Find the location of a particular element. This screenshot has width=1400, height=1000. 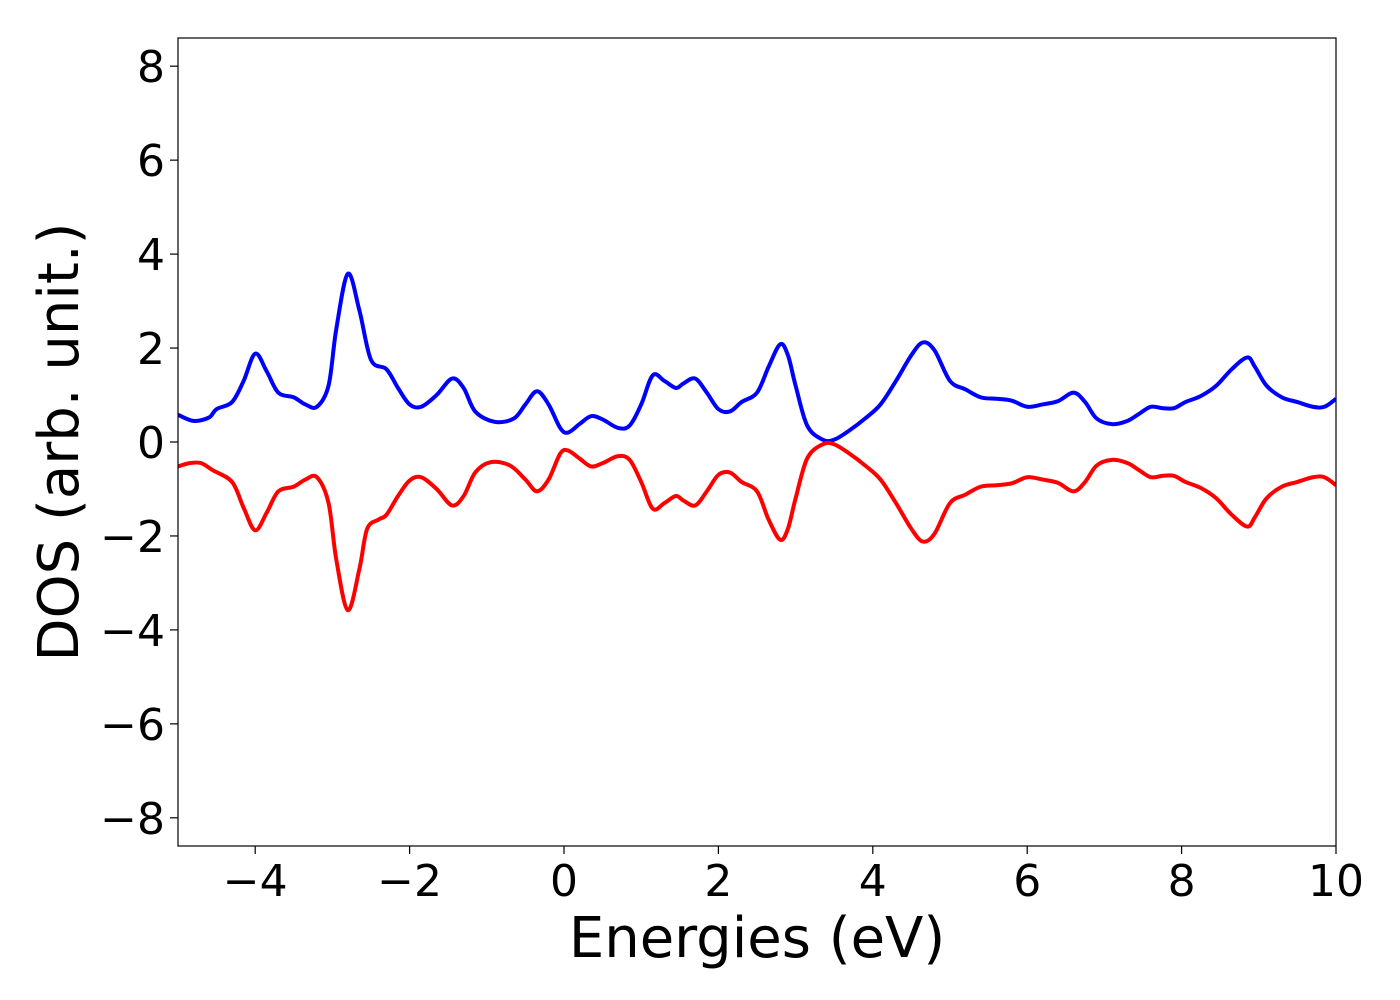

x-tick-label: 6 is located at coordinates (1027, 881).